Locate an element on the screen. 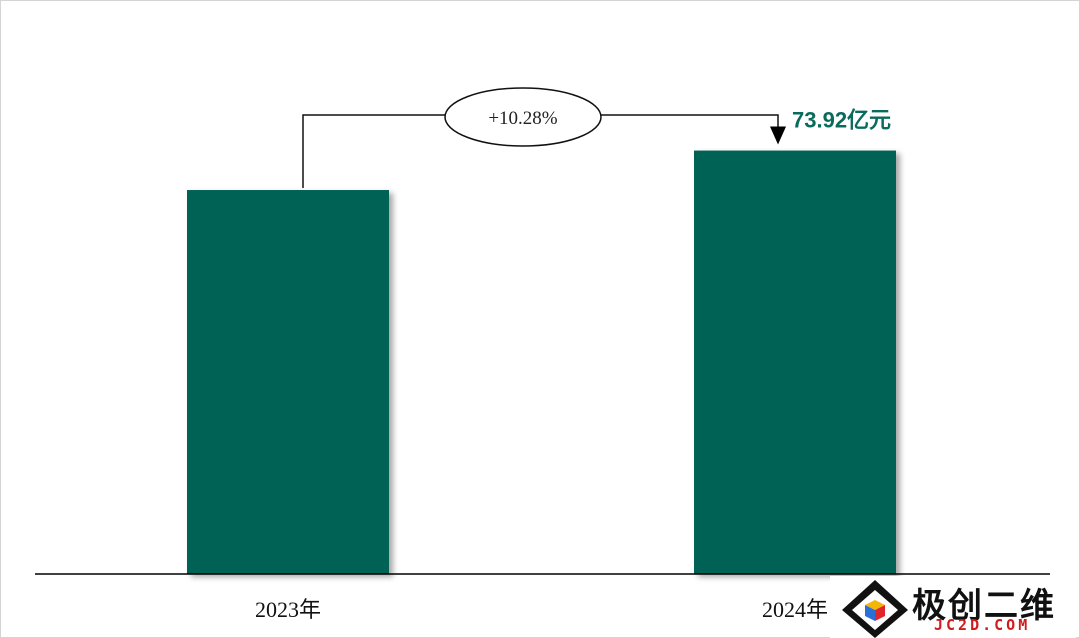  growth-ellipse is located at coordinates (523, 117).